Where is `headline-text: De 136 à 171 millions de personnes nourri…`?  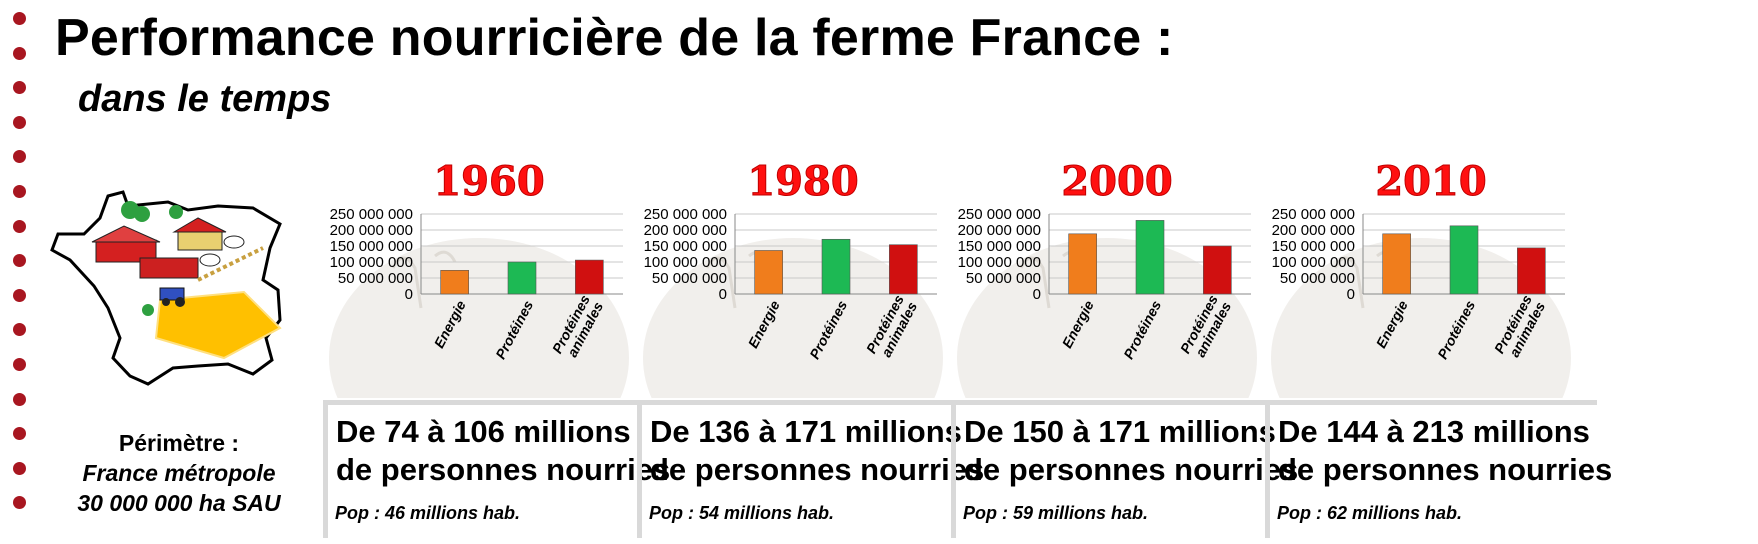
headline-text: De 136 à 171 millions de personnes nourri… is located at coordinates (813, 447).